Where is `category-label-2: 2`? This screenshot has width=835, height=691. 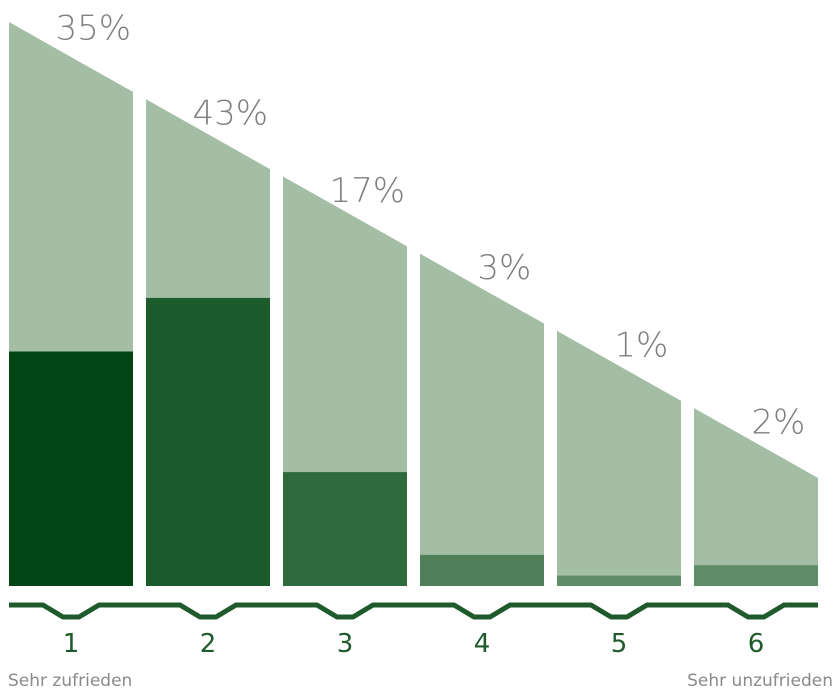 category-label-2: 2 is located at coordinates (208, 644).